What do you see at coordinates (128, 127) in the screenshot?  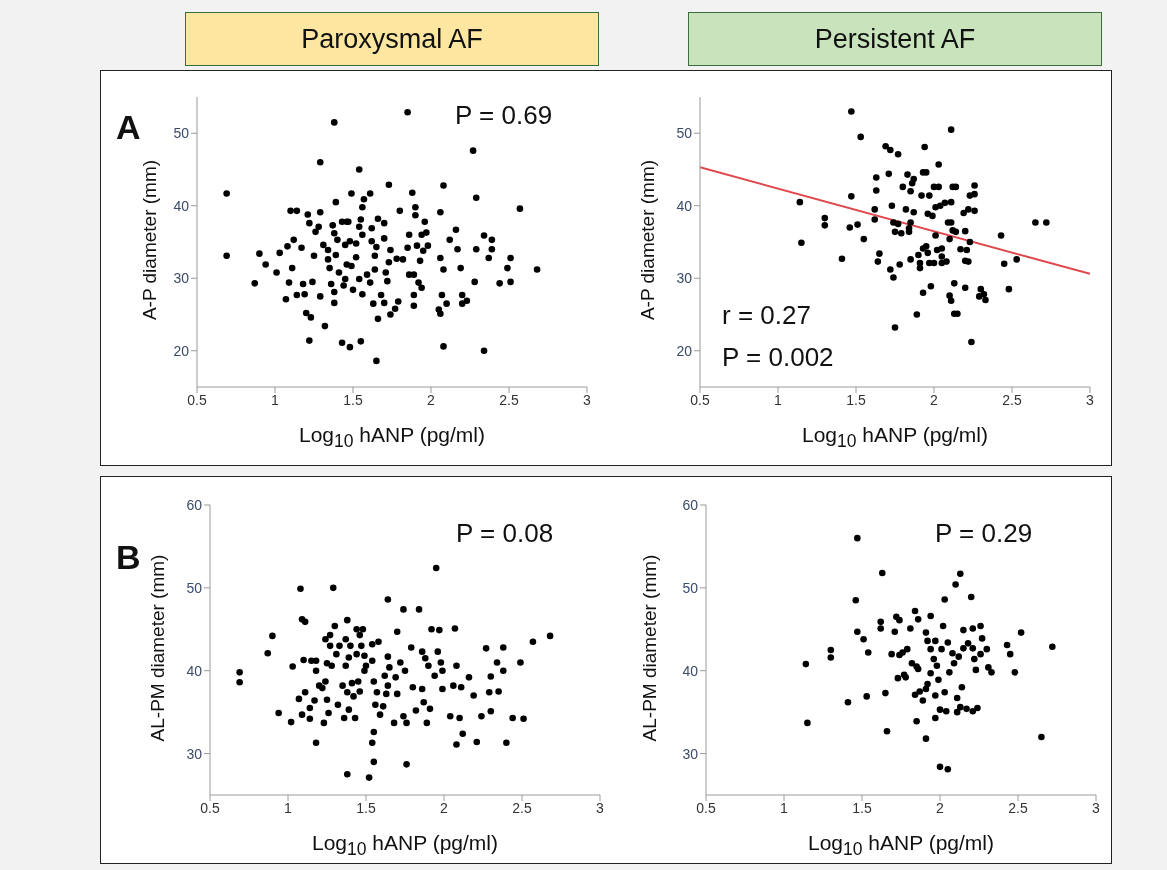 I see `text: A` at bounding box center [128, 127].